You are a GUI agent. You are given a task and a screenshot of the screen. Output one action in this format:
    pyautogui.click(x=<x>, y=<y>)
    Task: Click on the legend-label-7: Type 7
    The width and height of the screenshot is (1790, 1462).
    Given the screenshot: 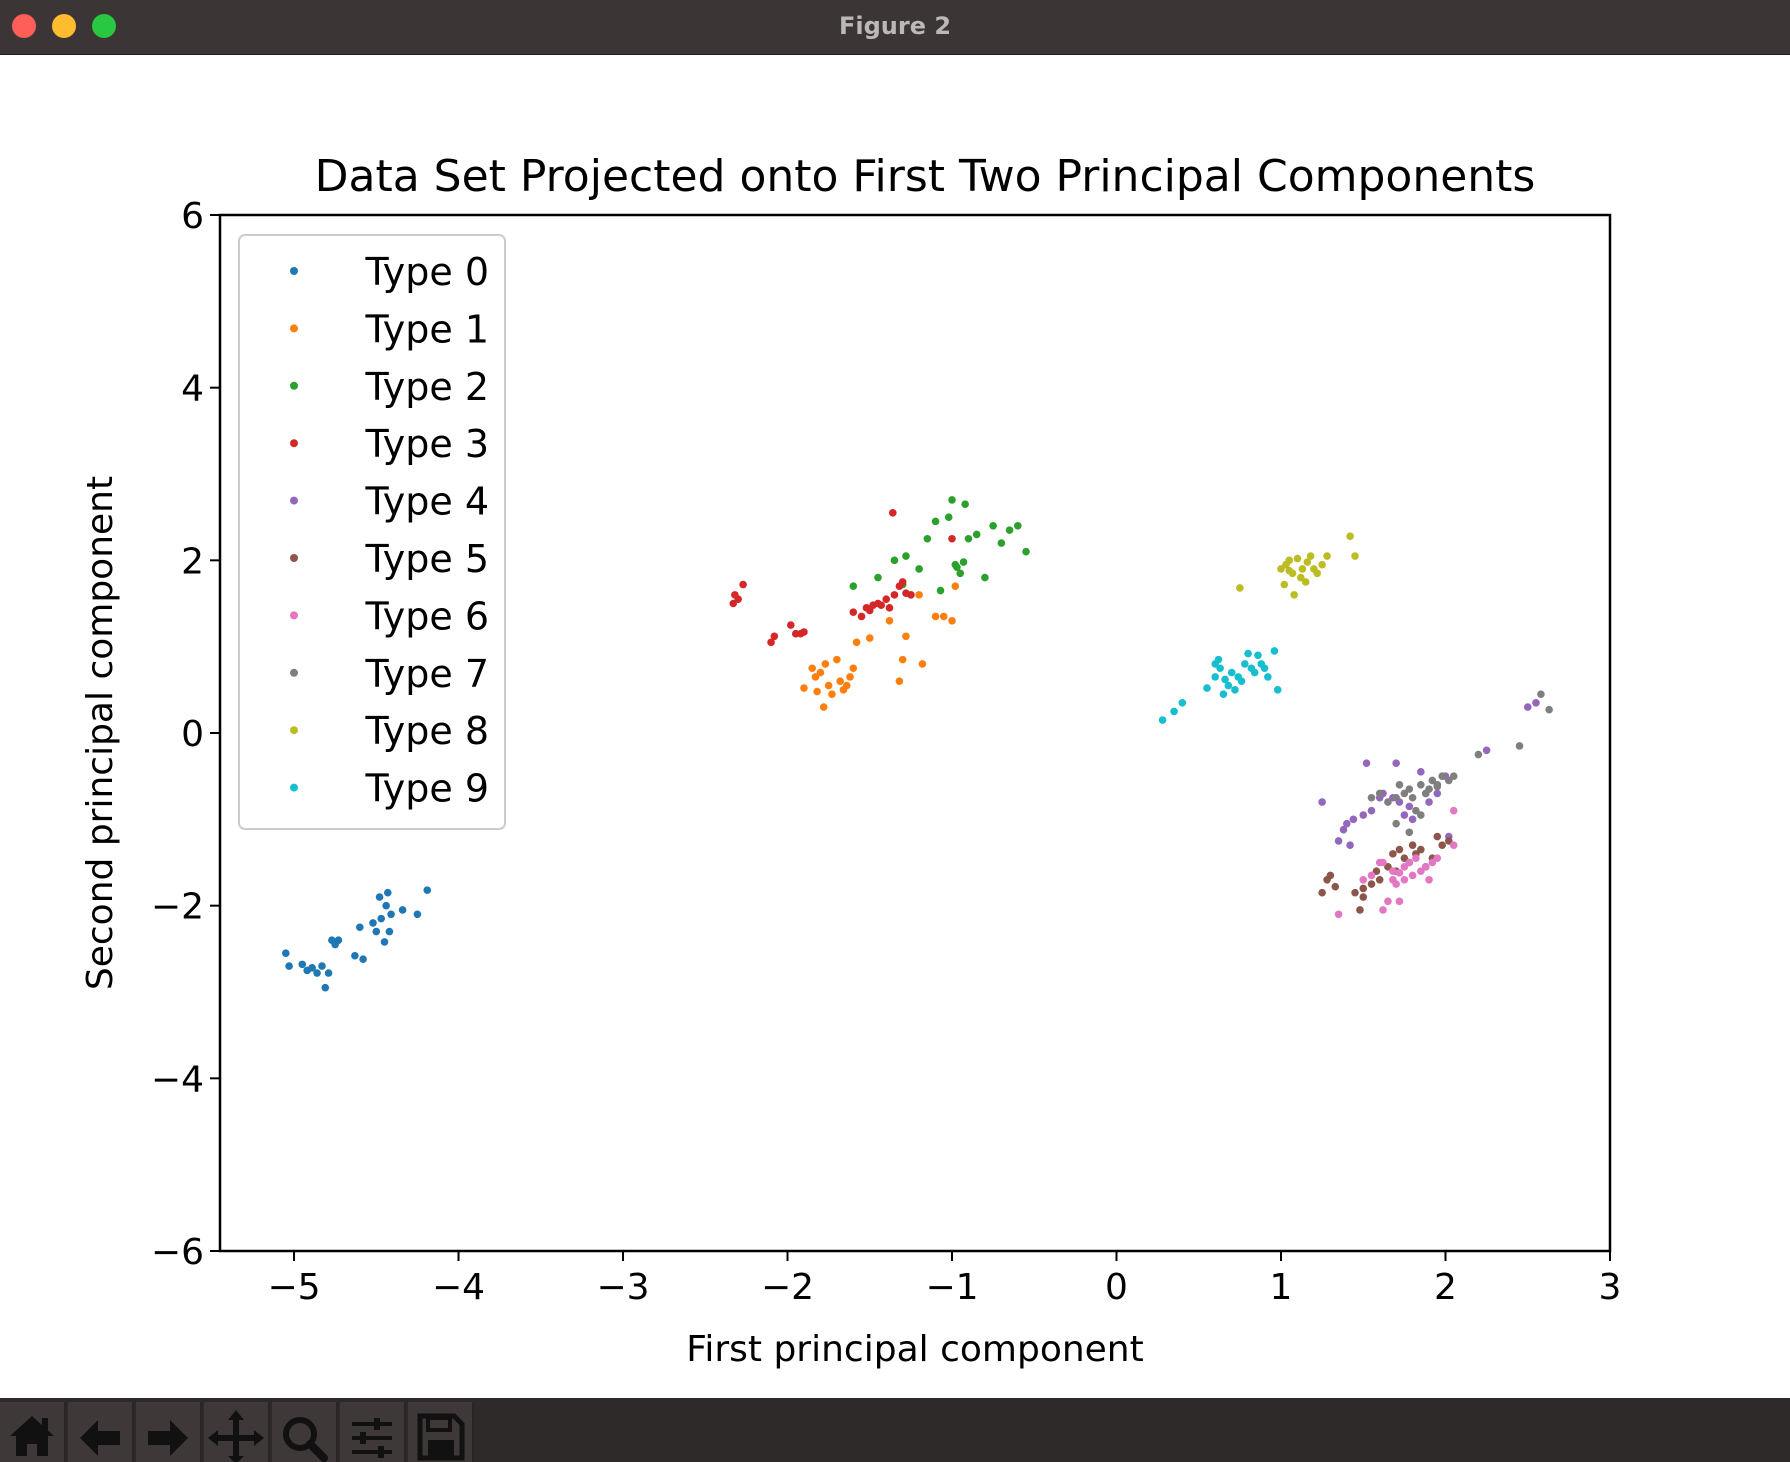 What is the action you would take?
    pyautogui.click(x=426, y=674)
    